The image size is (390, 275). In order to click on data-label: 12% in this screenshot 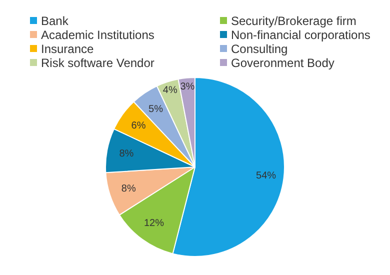, I will do `click(154, 224)`.